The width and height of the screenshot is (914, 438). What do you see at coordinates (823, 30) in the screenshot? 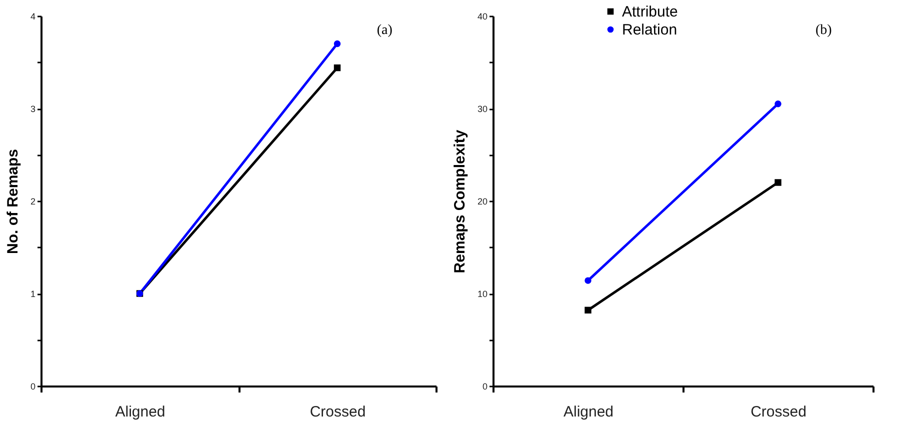
I see `annotation: (b)` at bounding box center [823, 30].